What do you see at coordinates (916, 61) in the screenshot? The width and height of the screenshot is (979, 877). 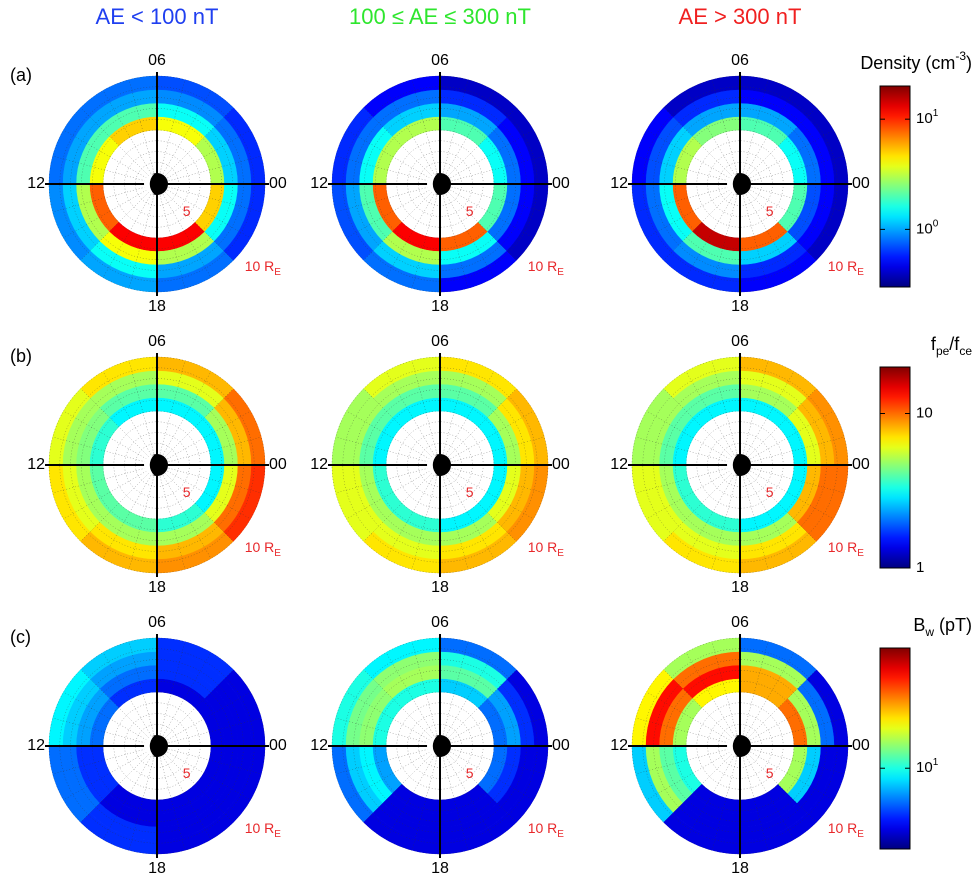 I see `colorbar-title: Density (cm-3)` at bounding box center [916, 61].